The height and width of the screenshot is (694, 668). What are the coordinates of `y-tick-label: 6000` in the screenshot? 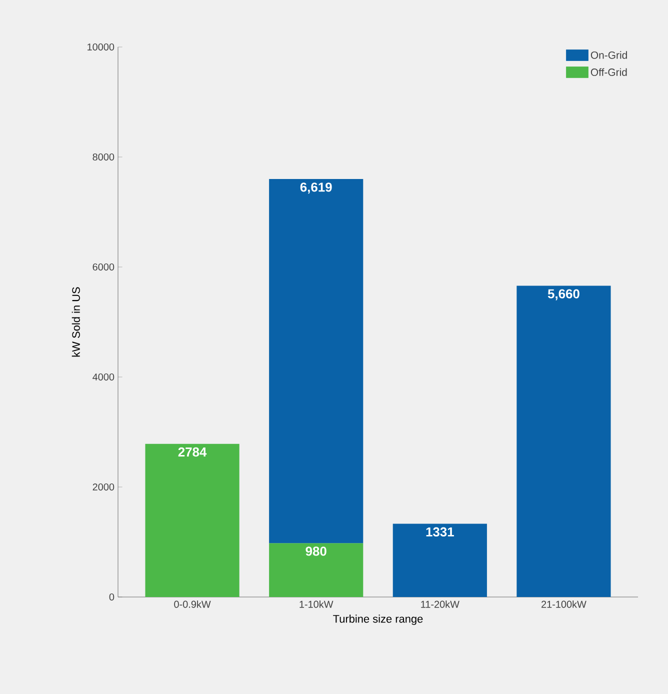 It's located at (103, 267).